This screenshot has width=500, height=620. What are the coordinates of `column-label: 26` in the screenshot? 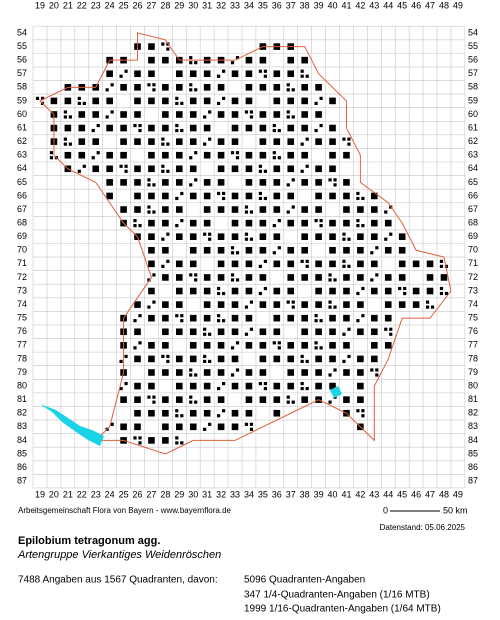 It's located at (138, 494).